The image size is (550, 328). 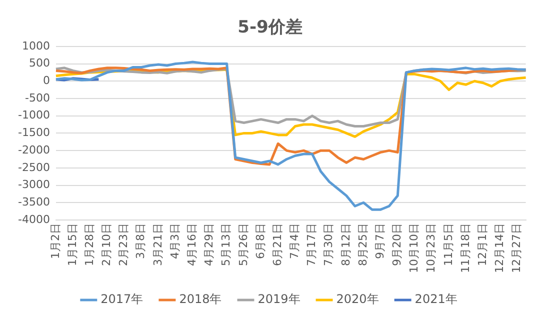 What do you see at coordinates (209, 244) in the screenshot?
I see `x-tick-label: 4月29日` at bounding box center [209, 244].